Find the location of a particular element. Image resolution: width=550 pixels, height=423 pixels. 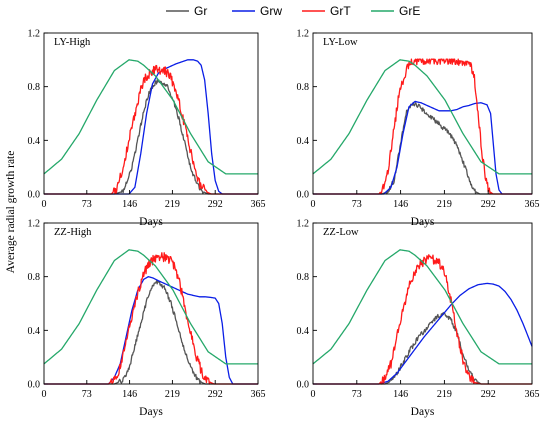

legend-label: GrT is located at coordinates (340, 11).